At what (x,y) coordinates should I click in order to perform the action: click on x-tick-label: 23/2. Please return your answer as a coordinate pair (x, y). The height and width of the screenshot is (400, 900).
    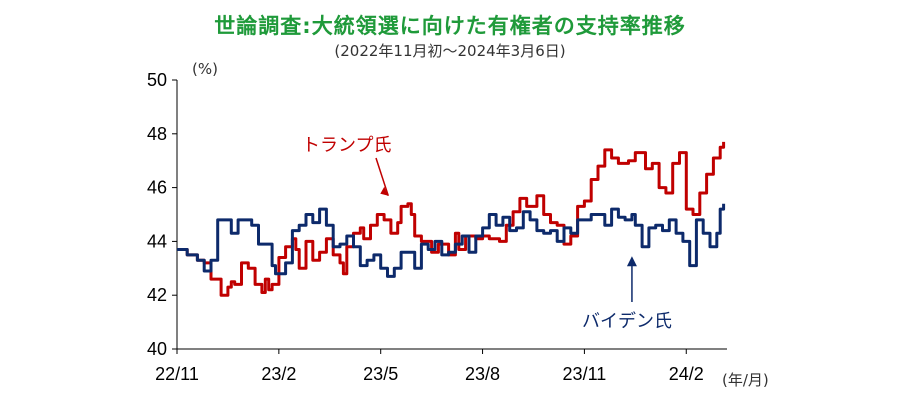
    Looking at the image, I should click on (278, 374).